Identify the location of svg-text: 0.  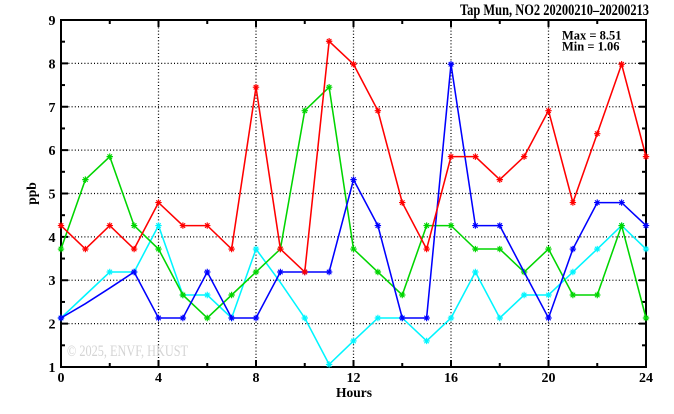
(61, 378).